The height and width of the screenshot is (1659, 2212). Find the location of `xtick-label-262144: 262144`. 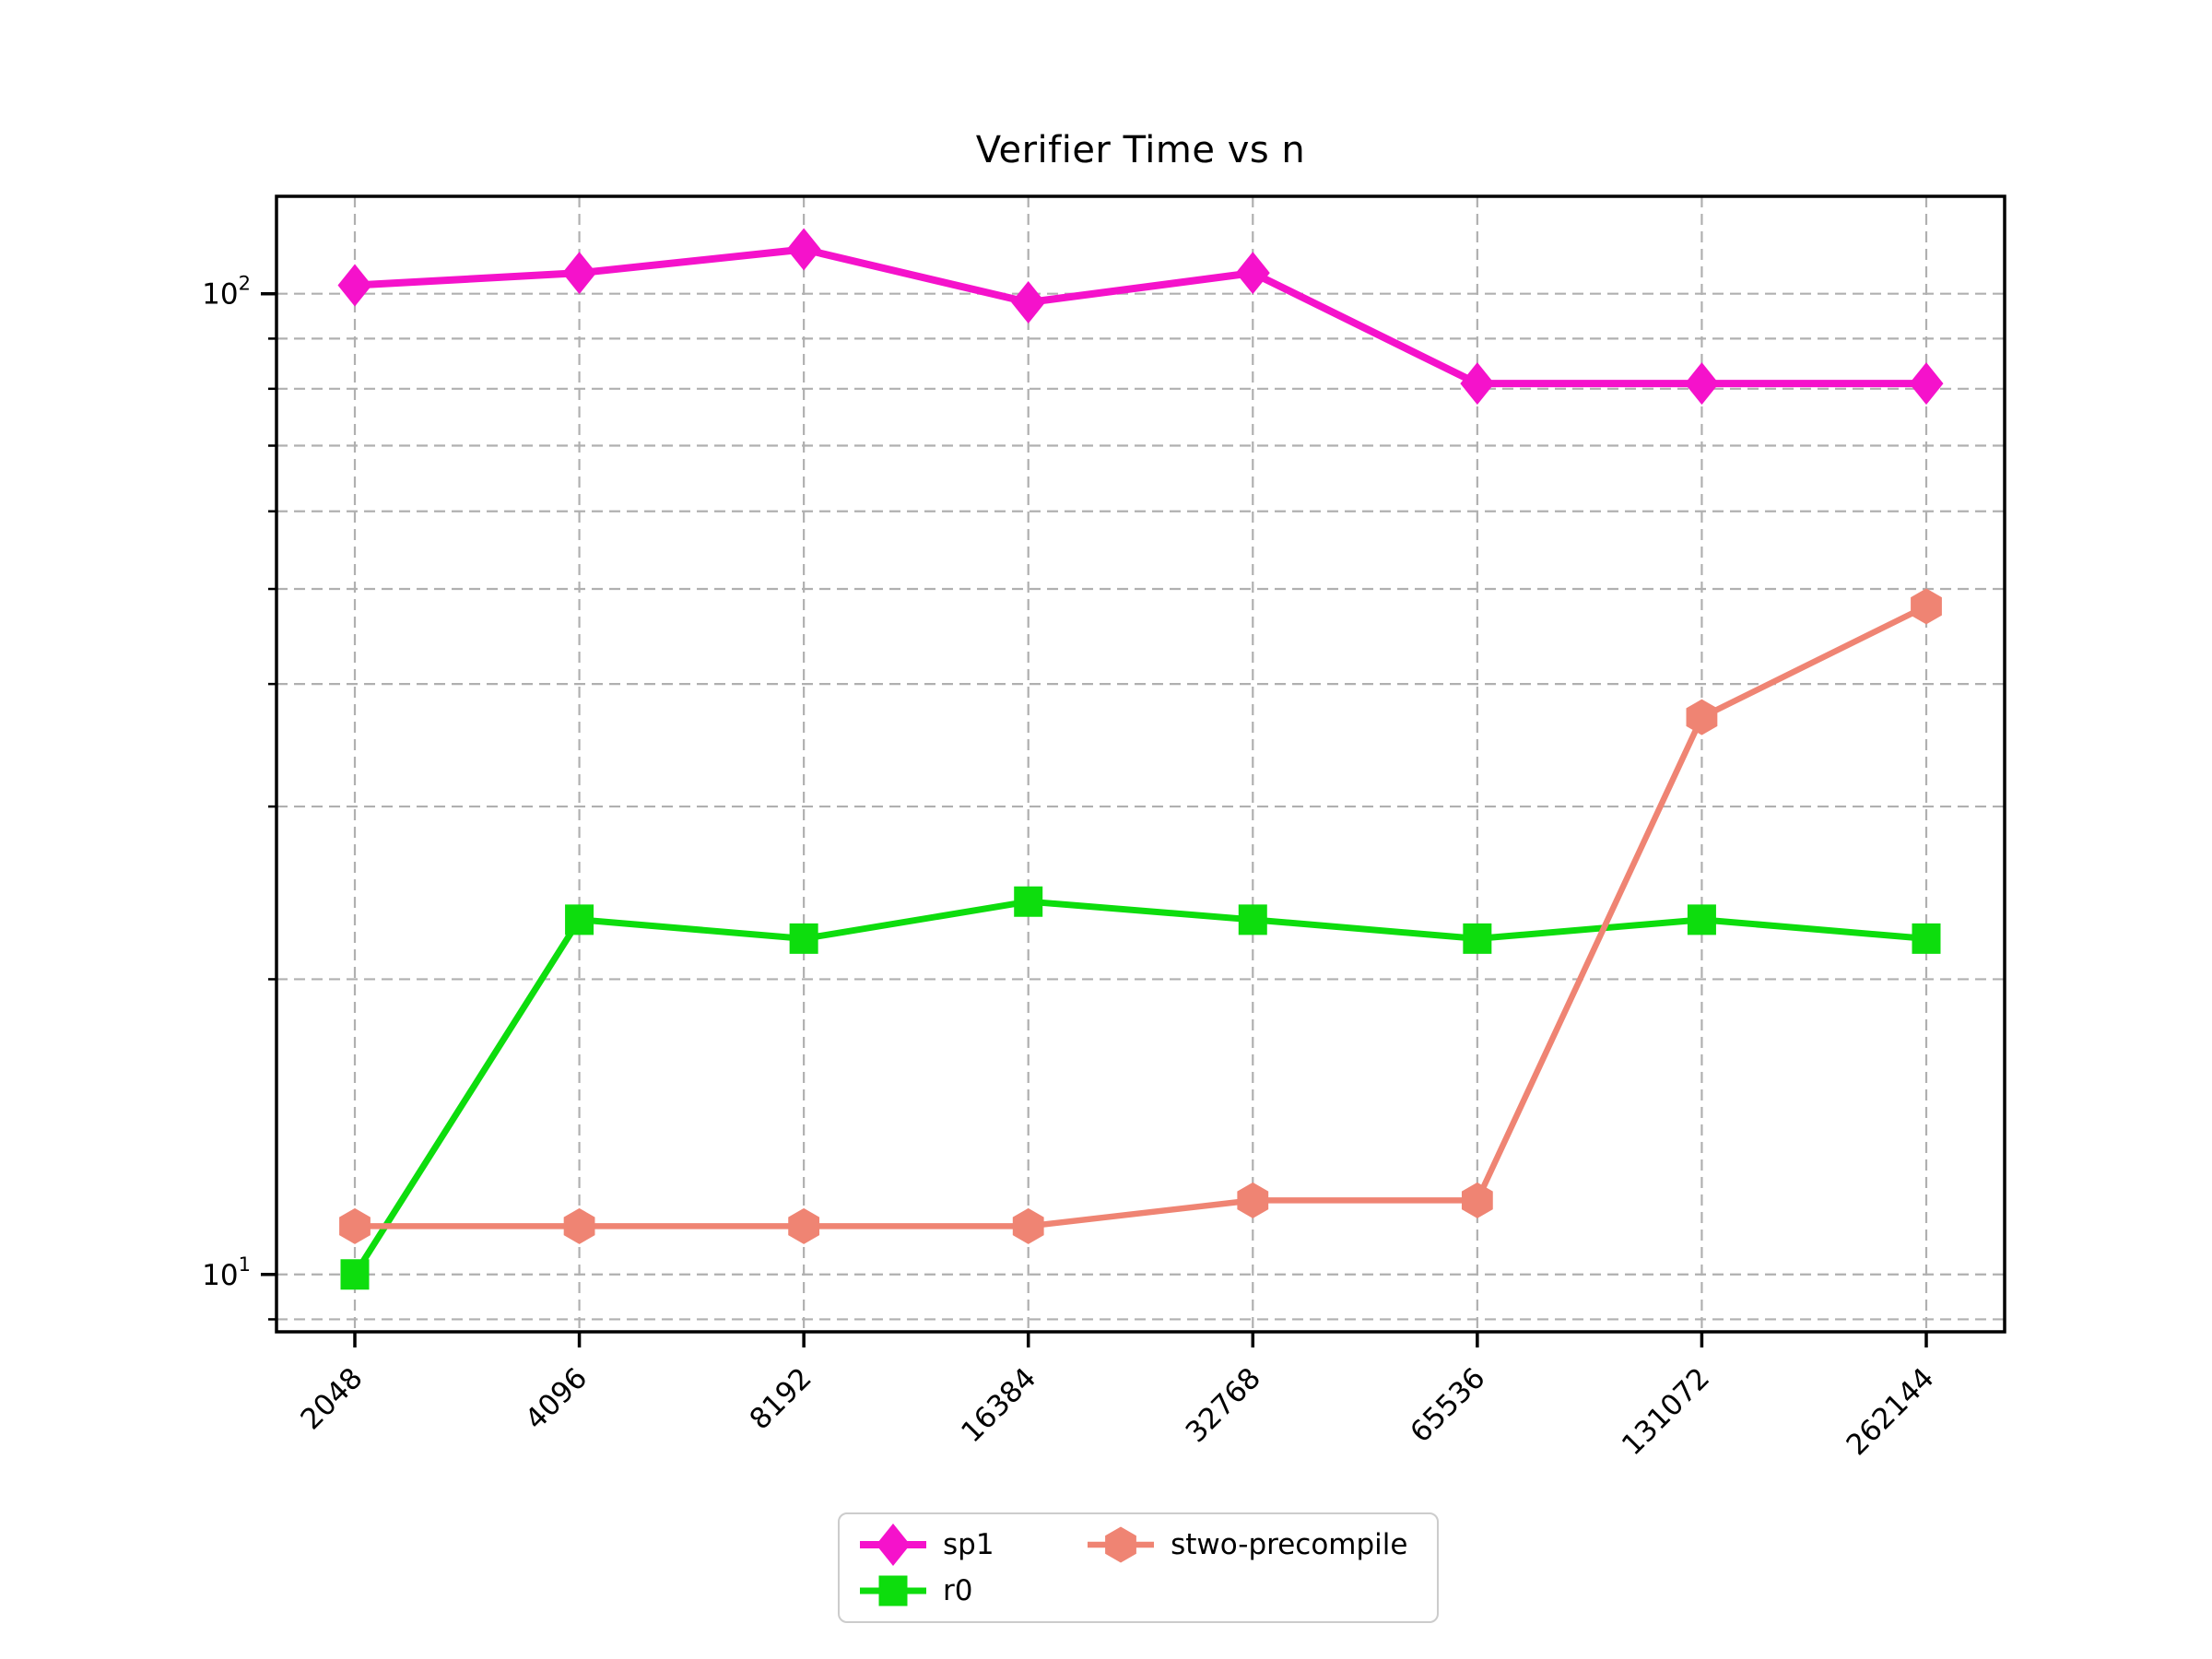

xtick-label-262144: 262144 is located at coordinates (1891, 1411).